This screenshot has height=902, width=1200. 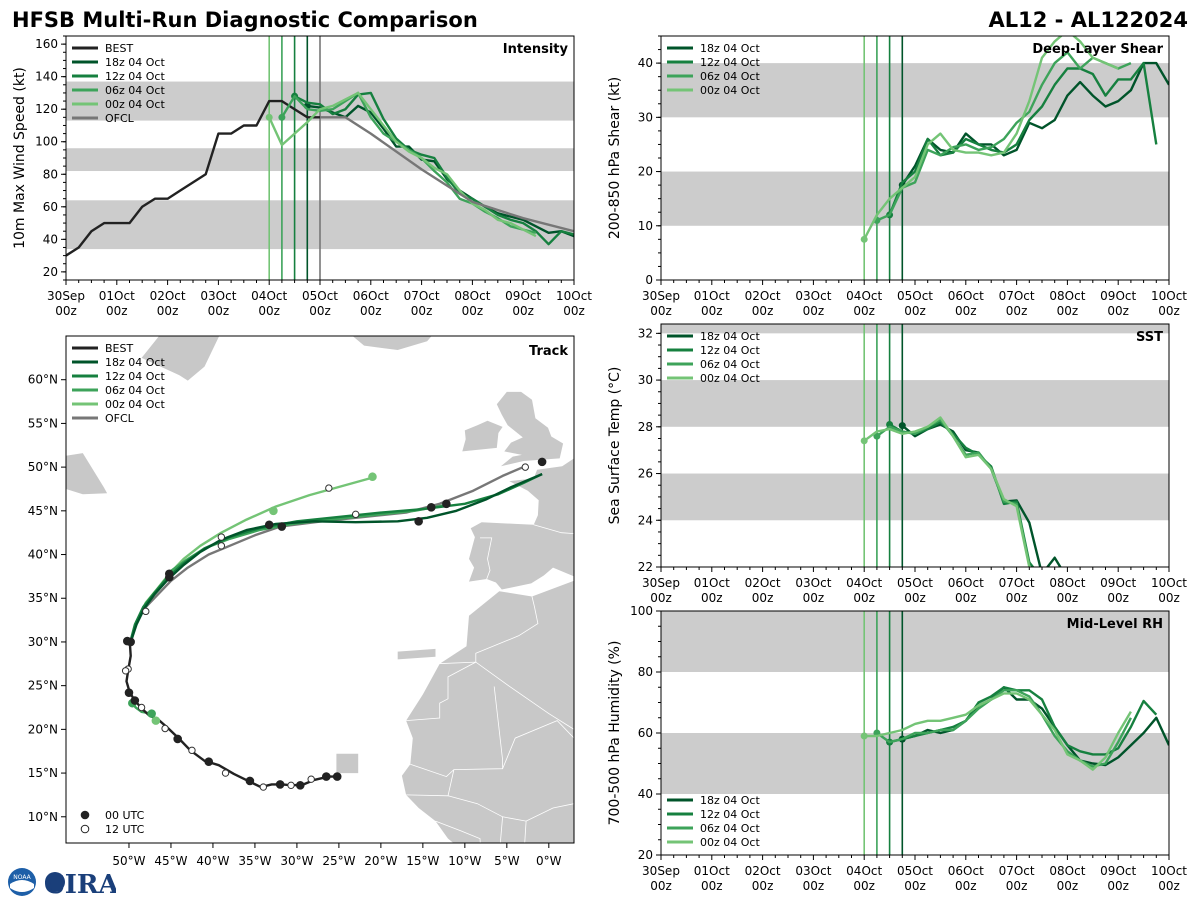 What do you see at coordinates (966, 583) in the screenshot?
I see `sst-xtick-day: 06Oct` at bounding box center [966, 583].